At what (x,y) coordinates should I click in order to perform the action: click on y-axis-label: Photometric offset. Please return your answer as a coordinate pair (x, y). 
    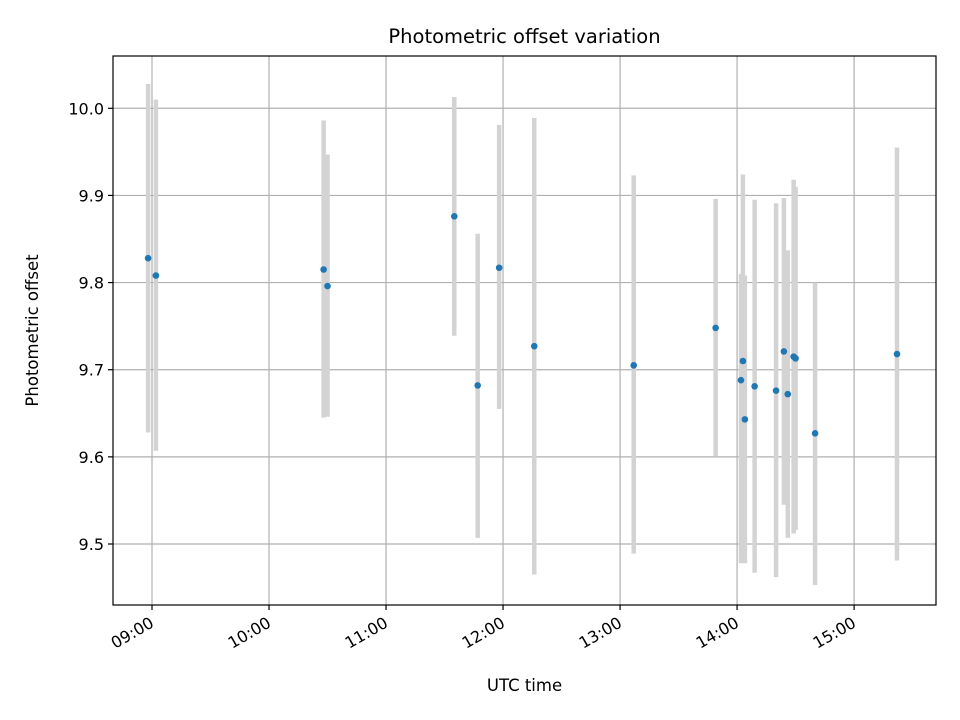
    Looking at the image, I should click on (32, 330).